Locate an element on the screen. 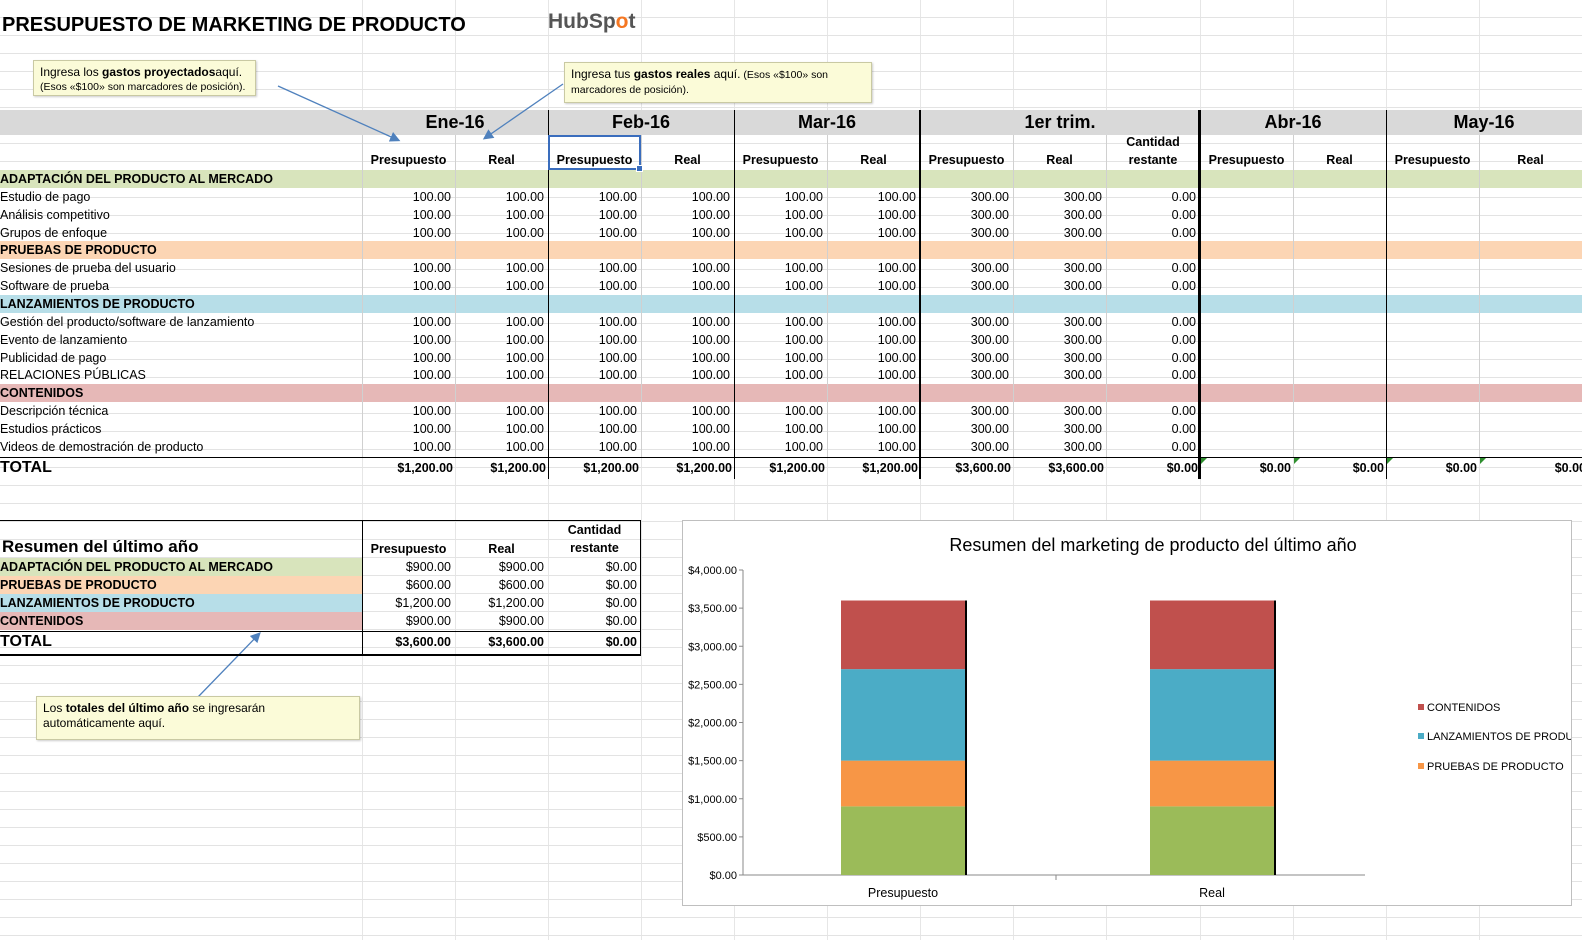  line-item-label: Estudio de pago is located at coordinates (45, 196).